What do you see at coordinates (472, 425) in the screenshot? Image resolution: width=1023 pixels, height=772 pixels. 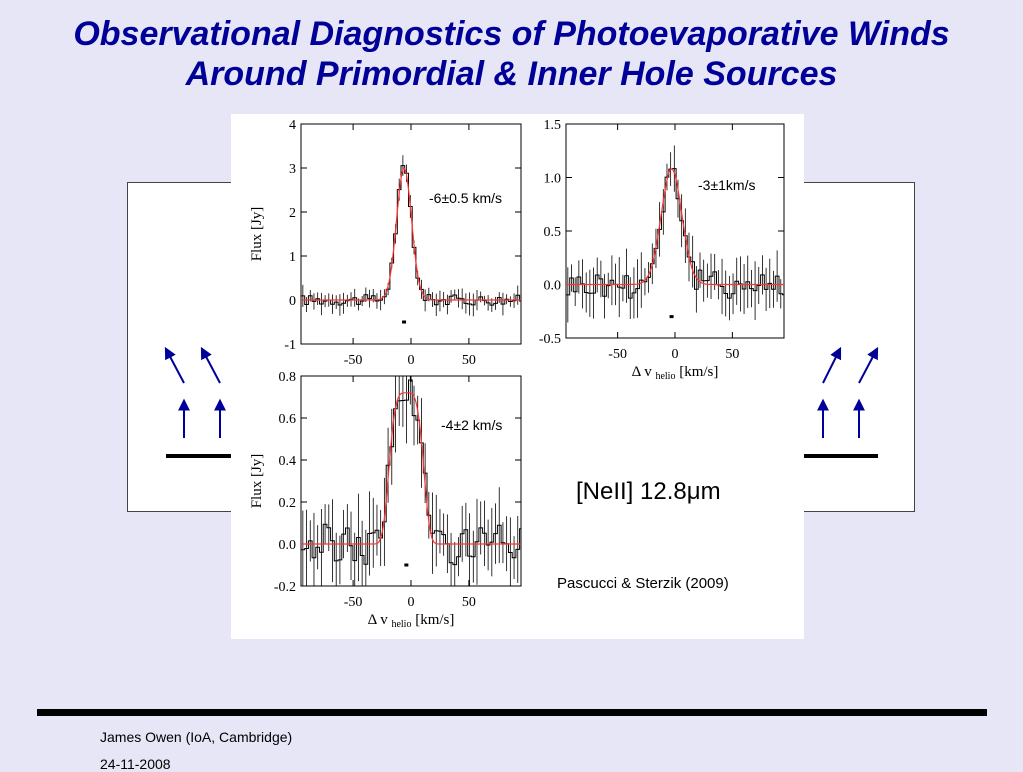 I see `velocity-label-3: -4±2 km/s` at bounding box center [472, 425].